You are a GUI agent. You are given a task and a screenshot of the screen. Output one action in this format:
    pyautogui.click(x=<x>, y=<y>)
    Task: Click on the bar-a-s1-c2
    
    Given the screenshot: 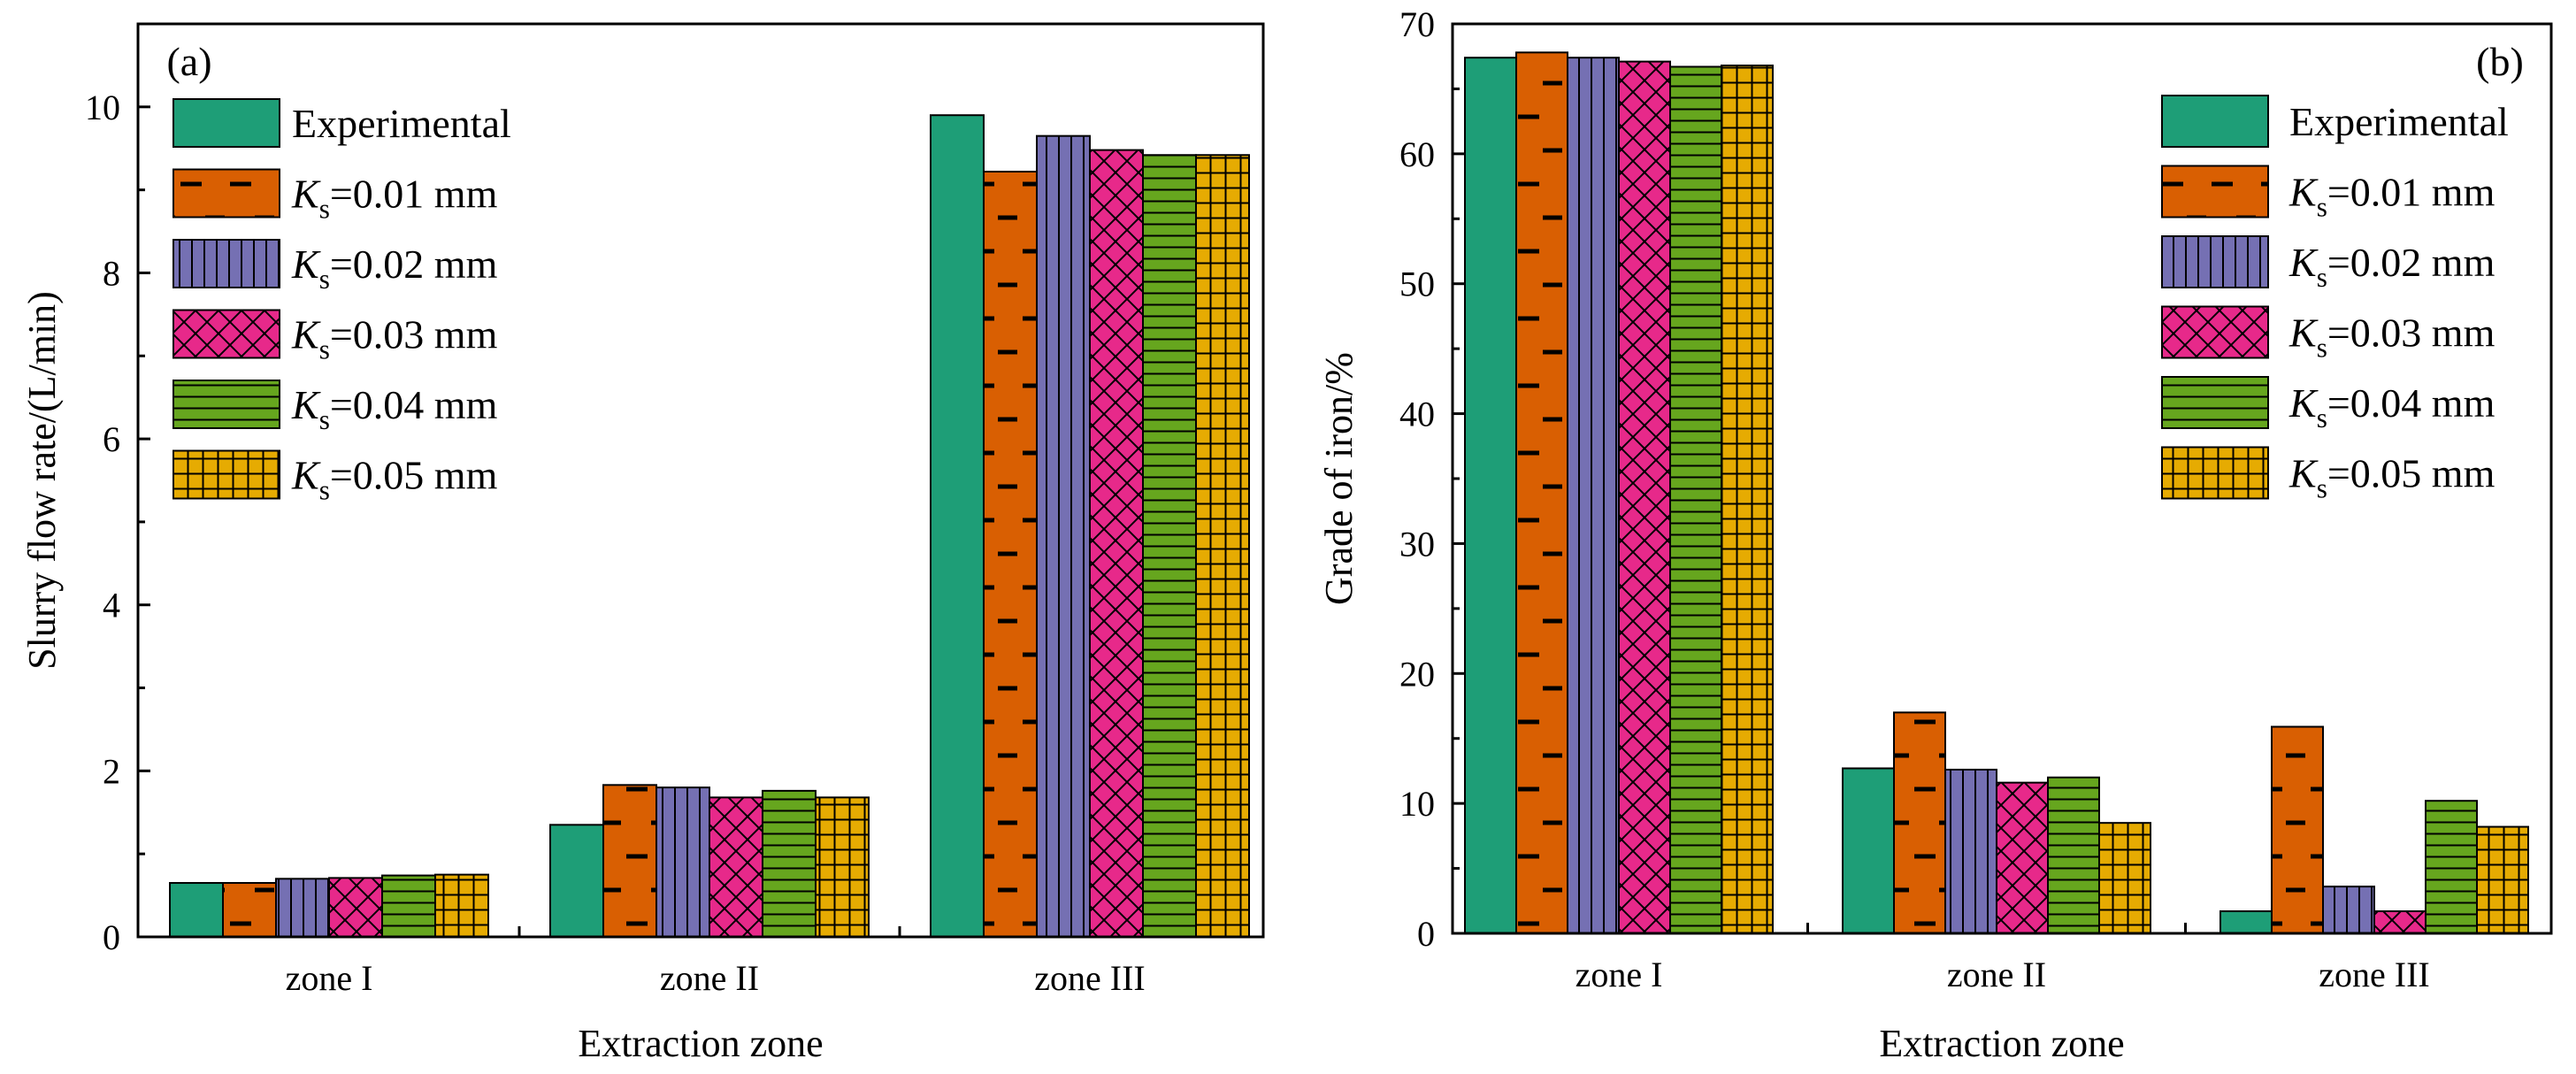 What is the action you would take?
    pyautogui.click(x=1010, y=554)
    